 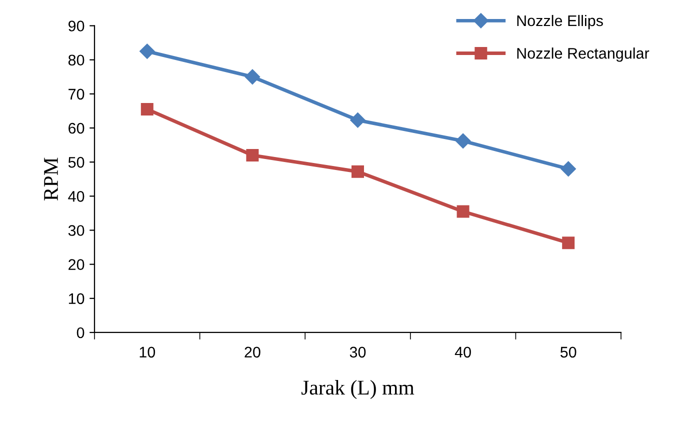 I want to click on x-axis-title: Jarak (L) mm, so click(x=357, y=389).